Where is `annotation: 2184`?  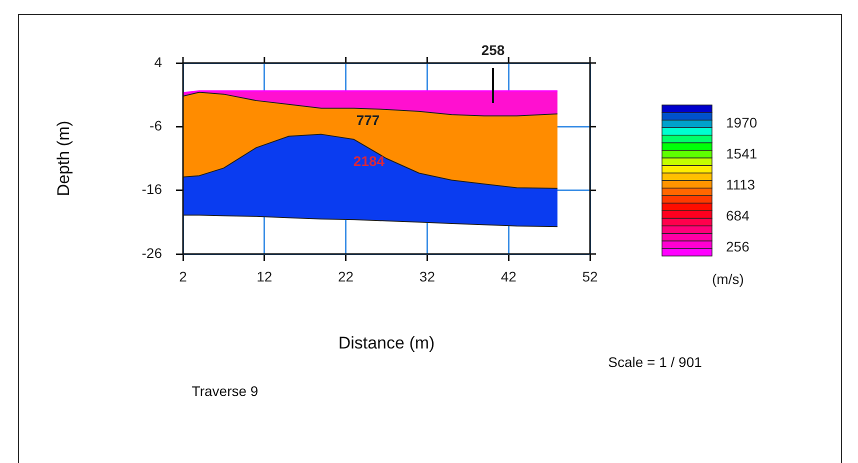 annotation: 2184 is located at coordinates (369, 161).